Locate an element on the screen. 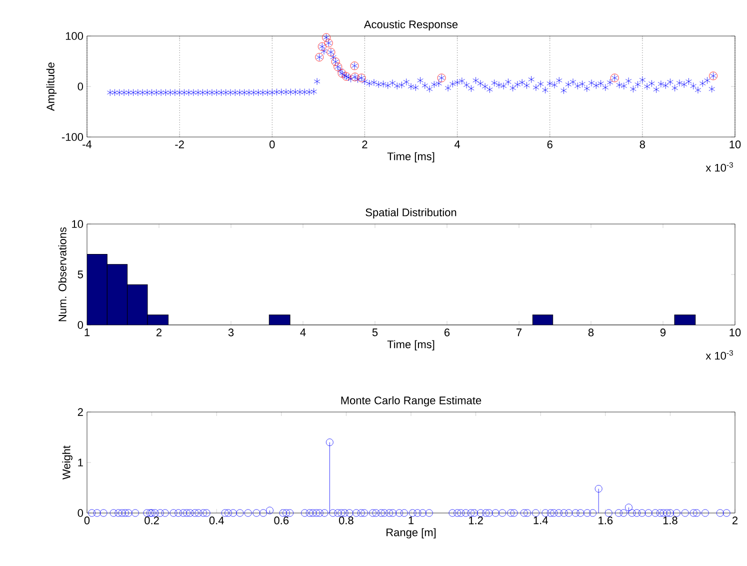 Image resolution: width=747 pixels, height=566 pixels. x-tick-label: 9 is located at coordinates (663, 332).